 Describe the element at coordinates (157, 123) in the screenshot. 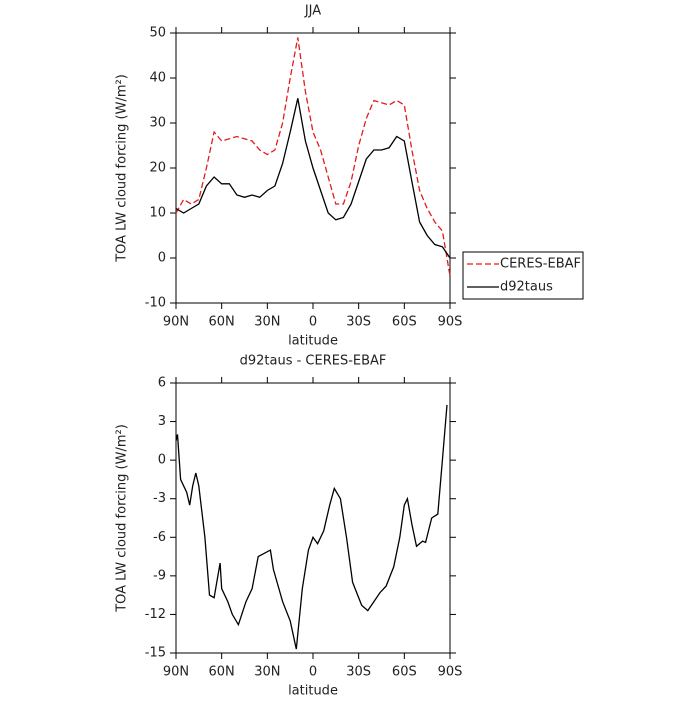

I see `y-tick-label: 30` at that location.